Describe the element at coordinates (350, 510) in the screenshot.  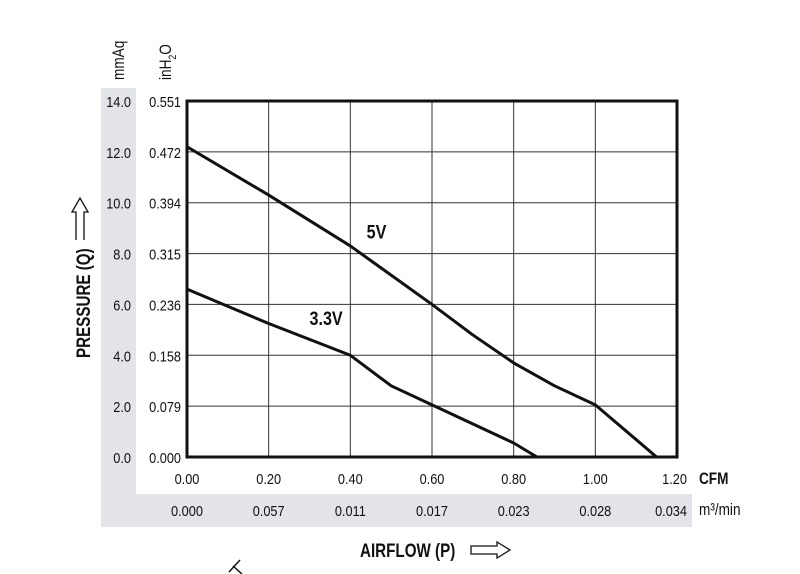
I see `x2-tick-label: 0.011` at that location.